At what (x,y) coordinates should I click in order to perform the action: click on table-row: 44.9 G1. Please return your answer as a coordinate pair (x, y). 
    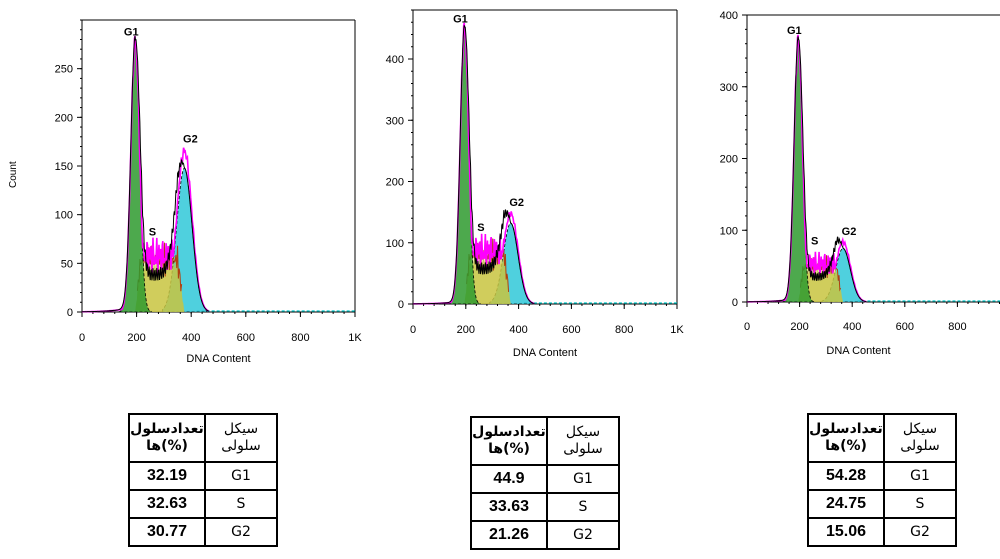
    Looking at the image, I should click on (545, 479).